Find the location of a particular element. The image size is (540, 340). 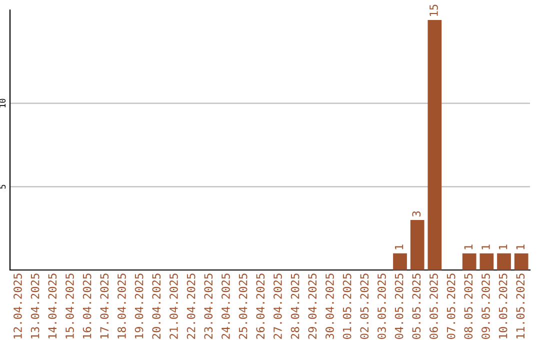

x-tick-label: 02.05.2025 is located at coordinates (364, 306).